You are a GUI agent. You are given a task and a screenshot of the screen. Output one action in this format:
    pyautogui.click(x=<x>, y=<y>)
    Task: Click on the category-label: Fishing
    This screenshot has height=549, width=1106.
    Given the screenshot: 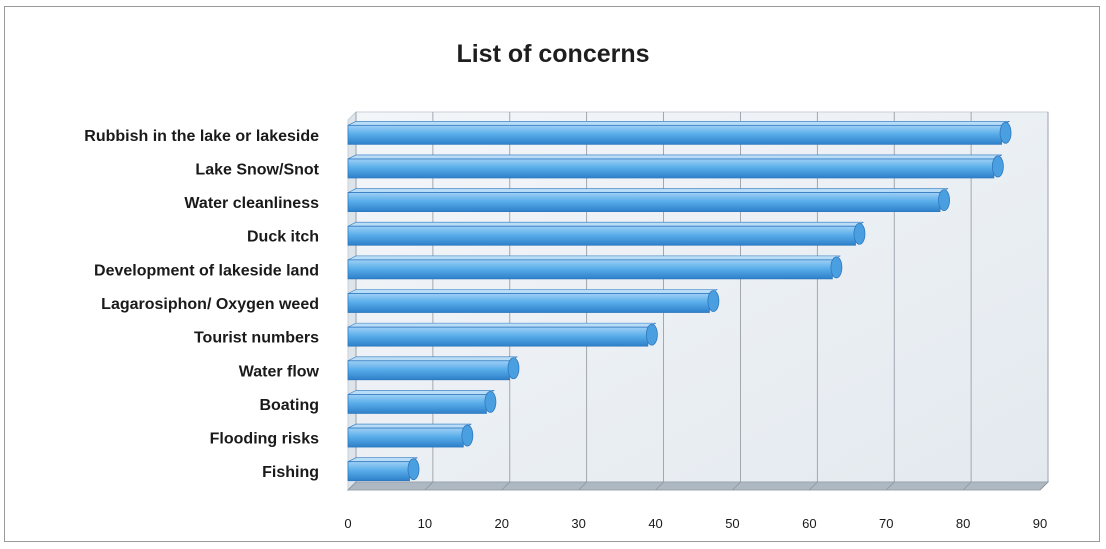 What is the action you would take?
    pyautogui.click(x=290, y=472)
    